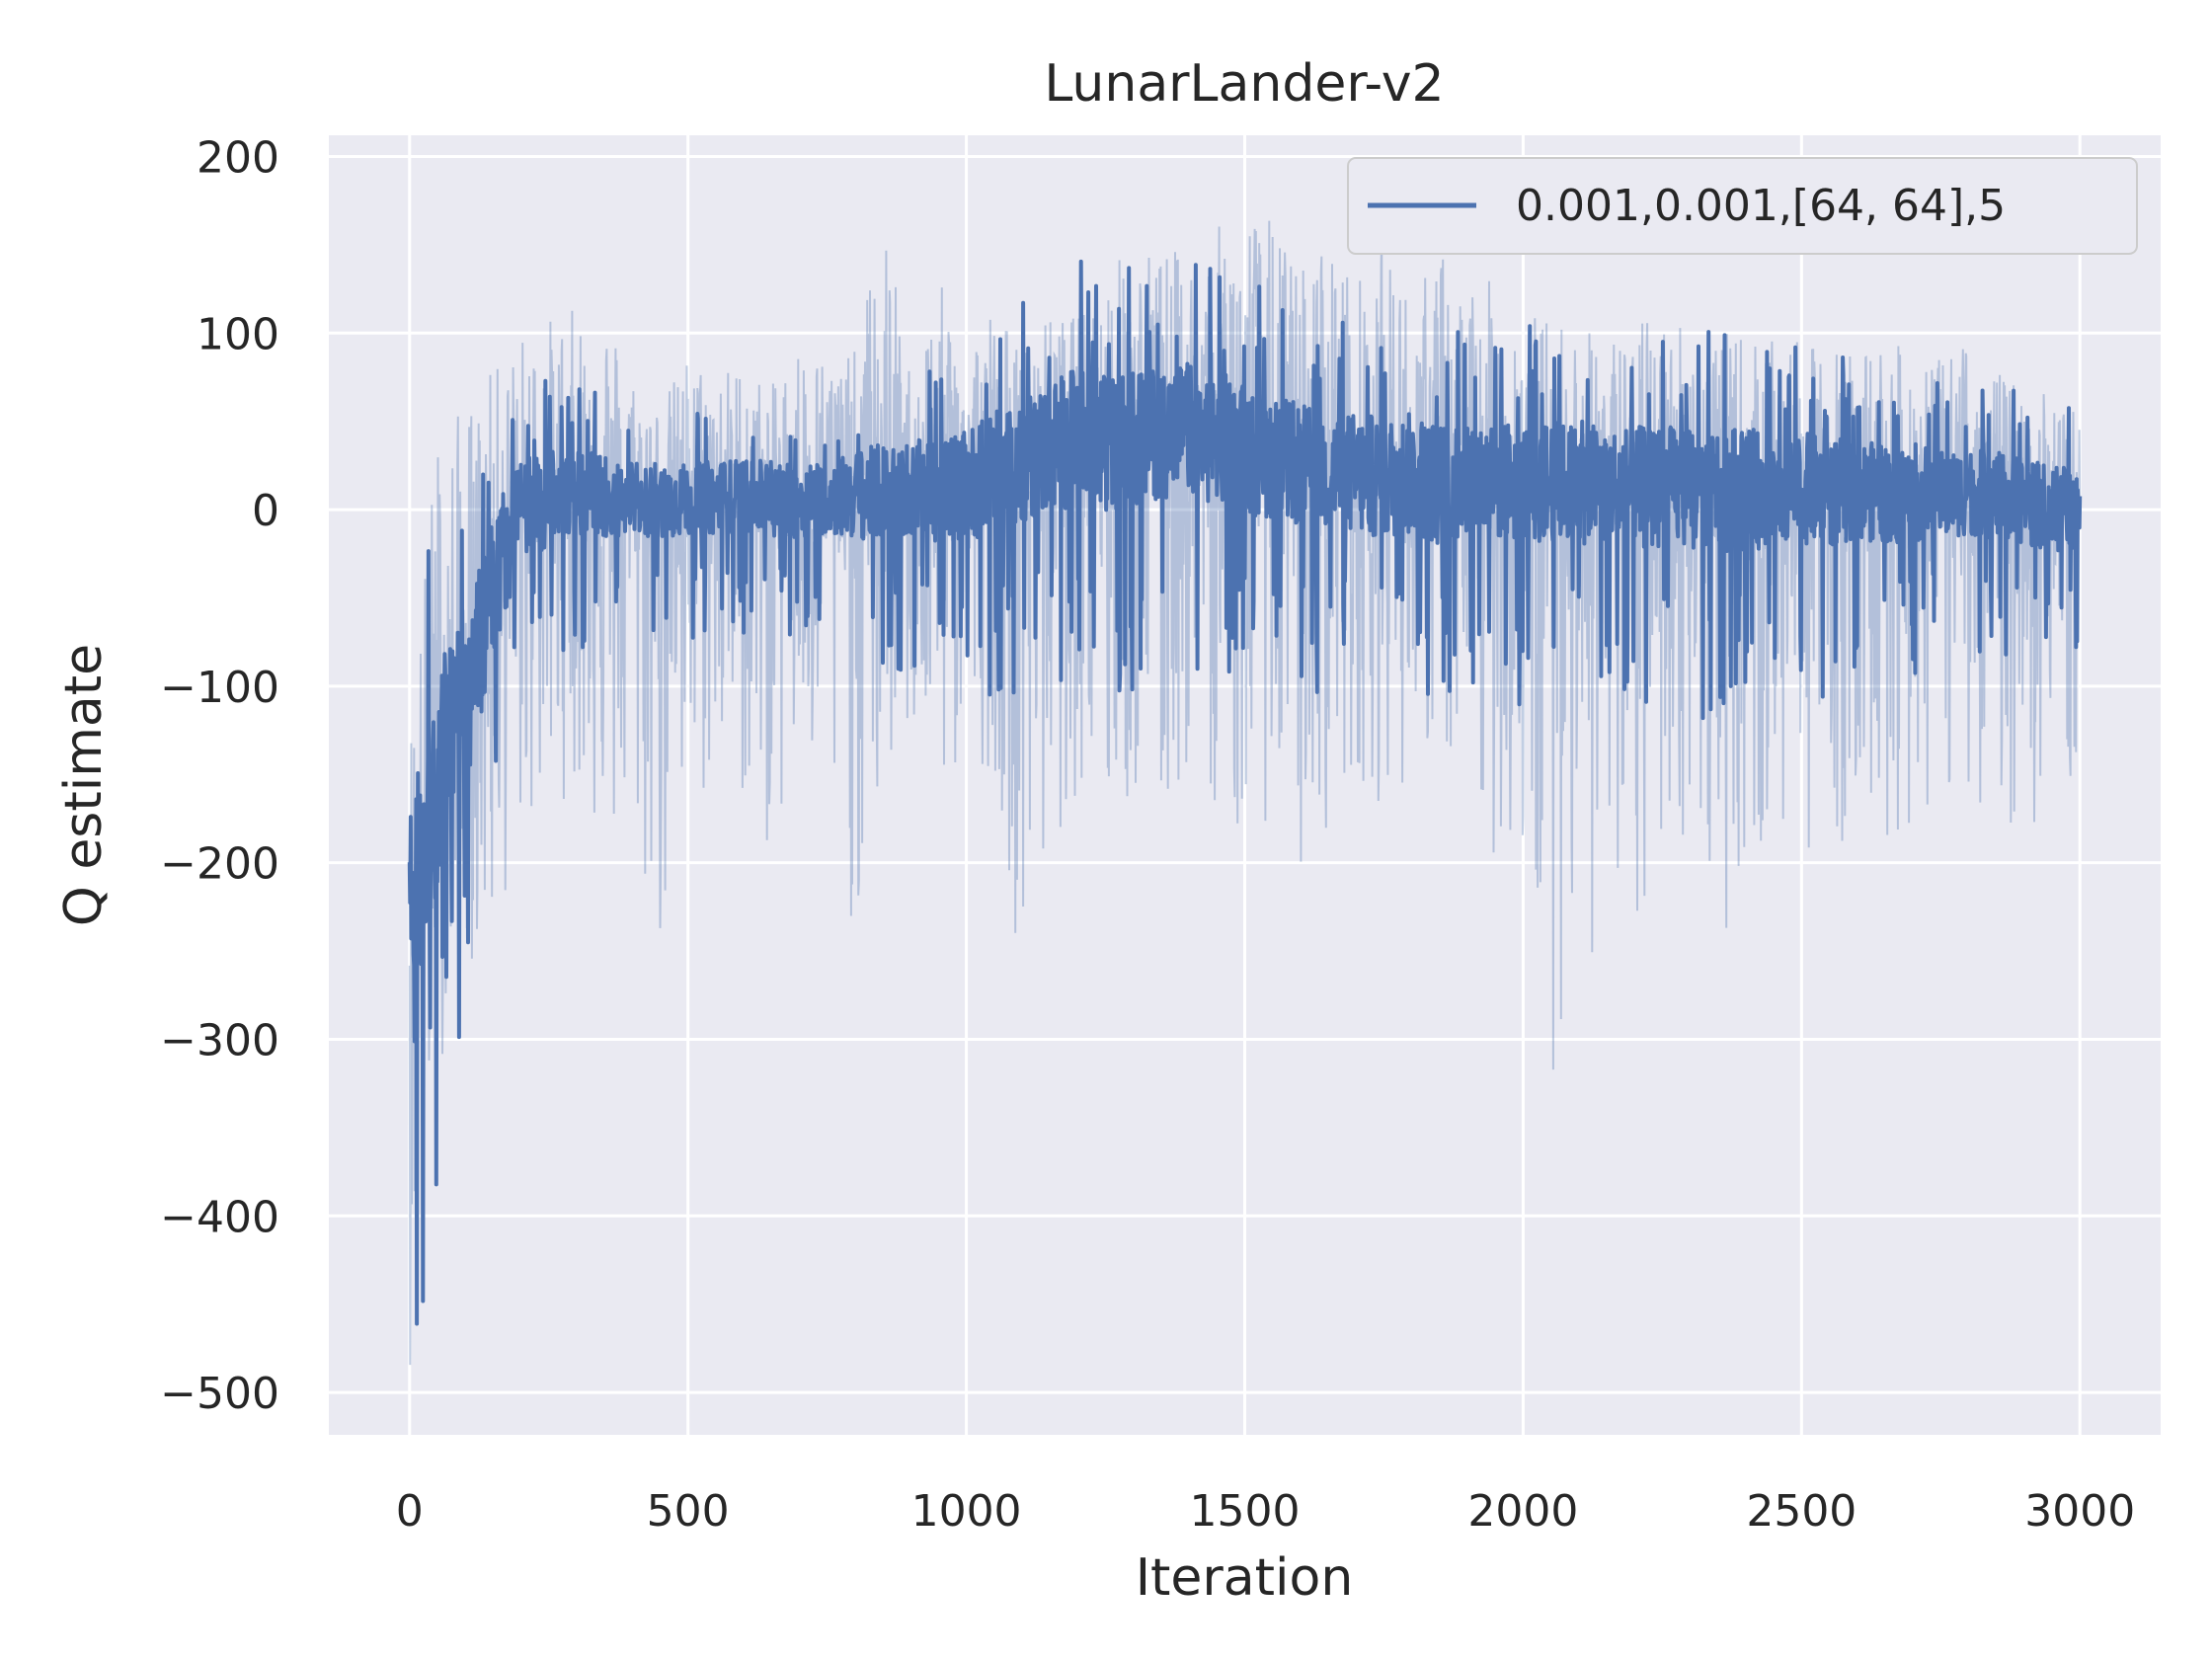  What do you see at coordinates (1761, 206) in the screenshot?
I see `legend-label: 0.001,0.001,[64, 64],5` at bounding box center [1761, 206].